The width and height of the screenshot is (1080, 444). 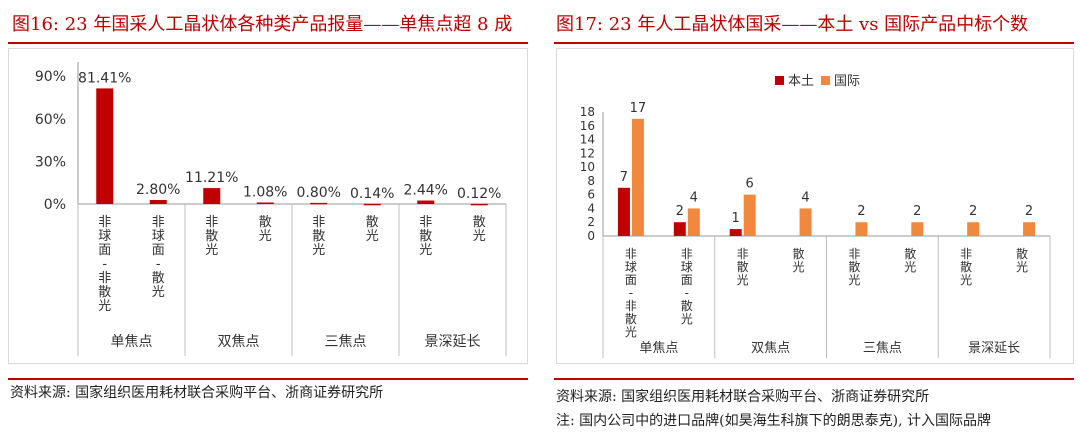 What do you see at coordinates (591, 208) in the screenshot?
I see `right-y-tick-label: 4` at bounding box center [591, 208].